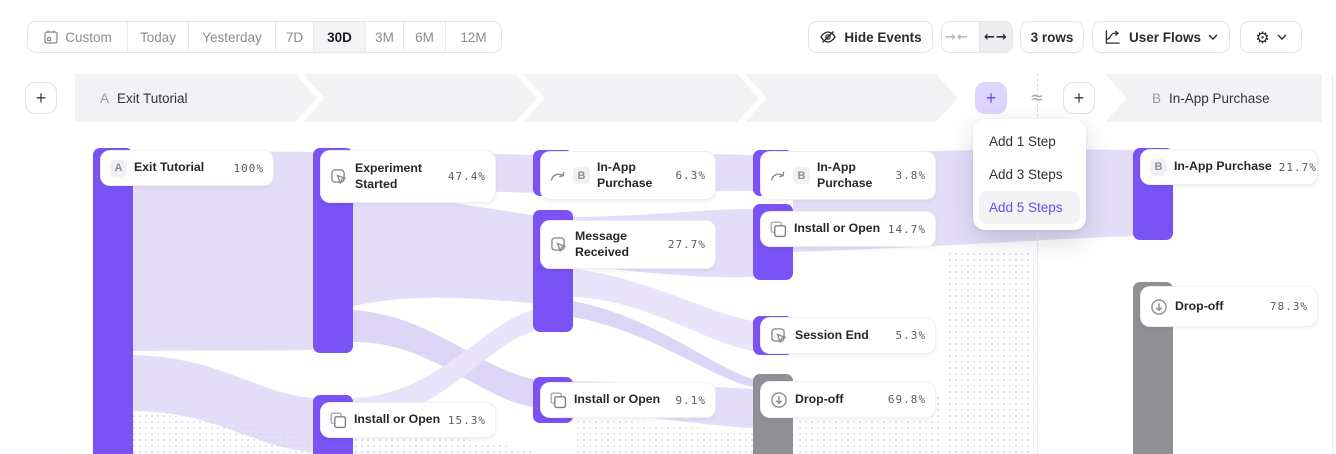 This screenshot has height=454, width=1336. What do you see at coordinates (1037, 288) in the screenshot?
I see `flow-divider-line` at bounding box center [1037, 288].